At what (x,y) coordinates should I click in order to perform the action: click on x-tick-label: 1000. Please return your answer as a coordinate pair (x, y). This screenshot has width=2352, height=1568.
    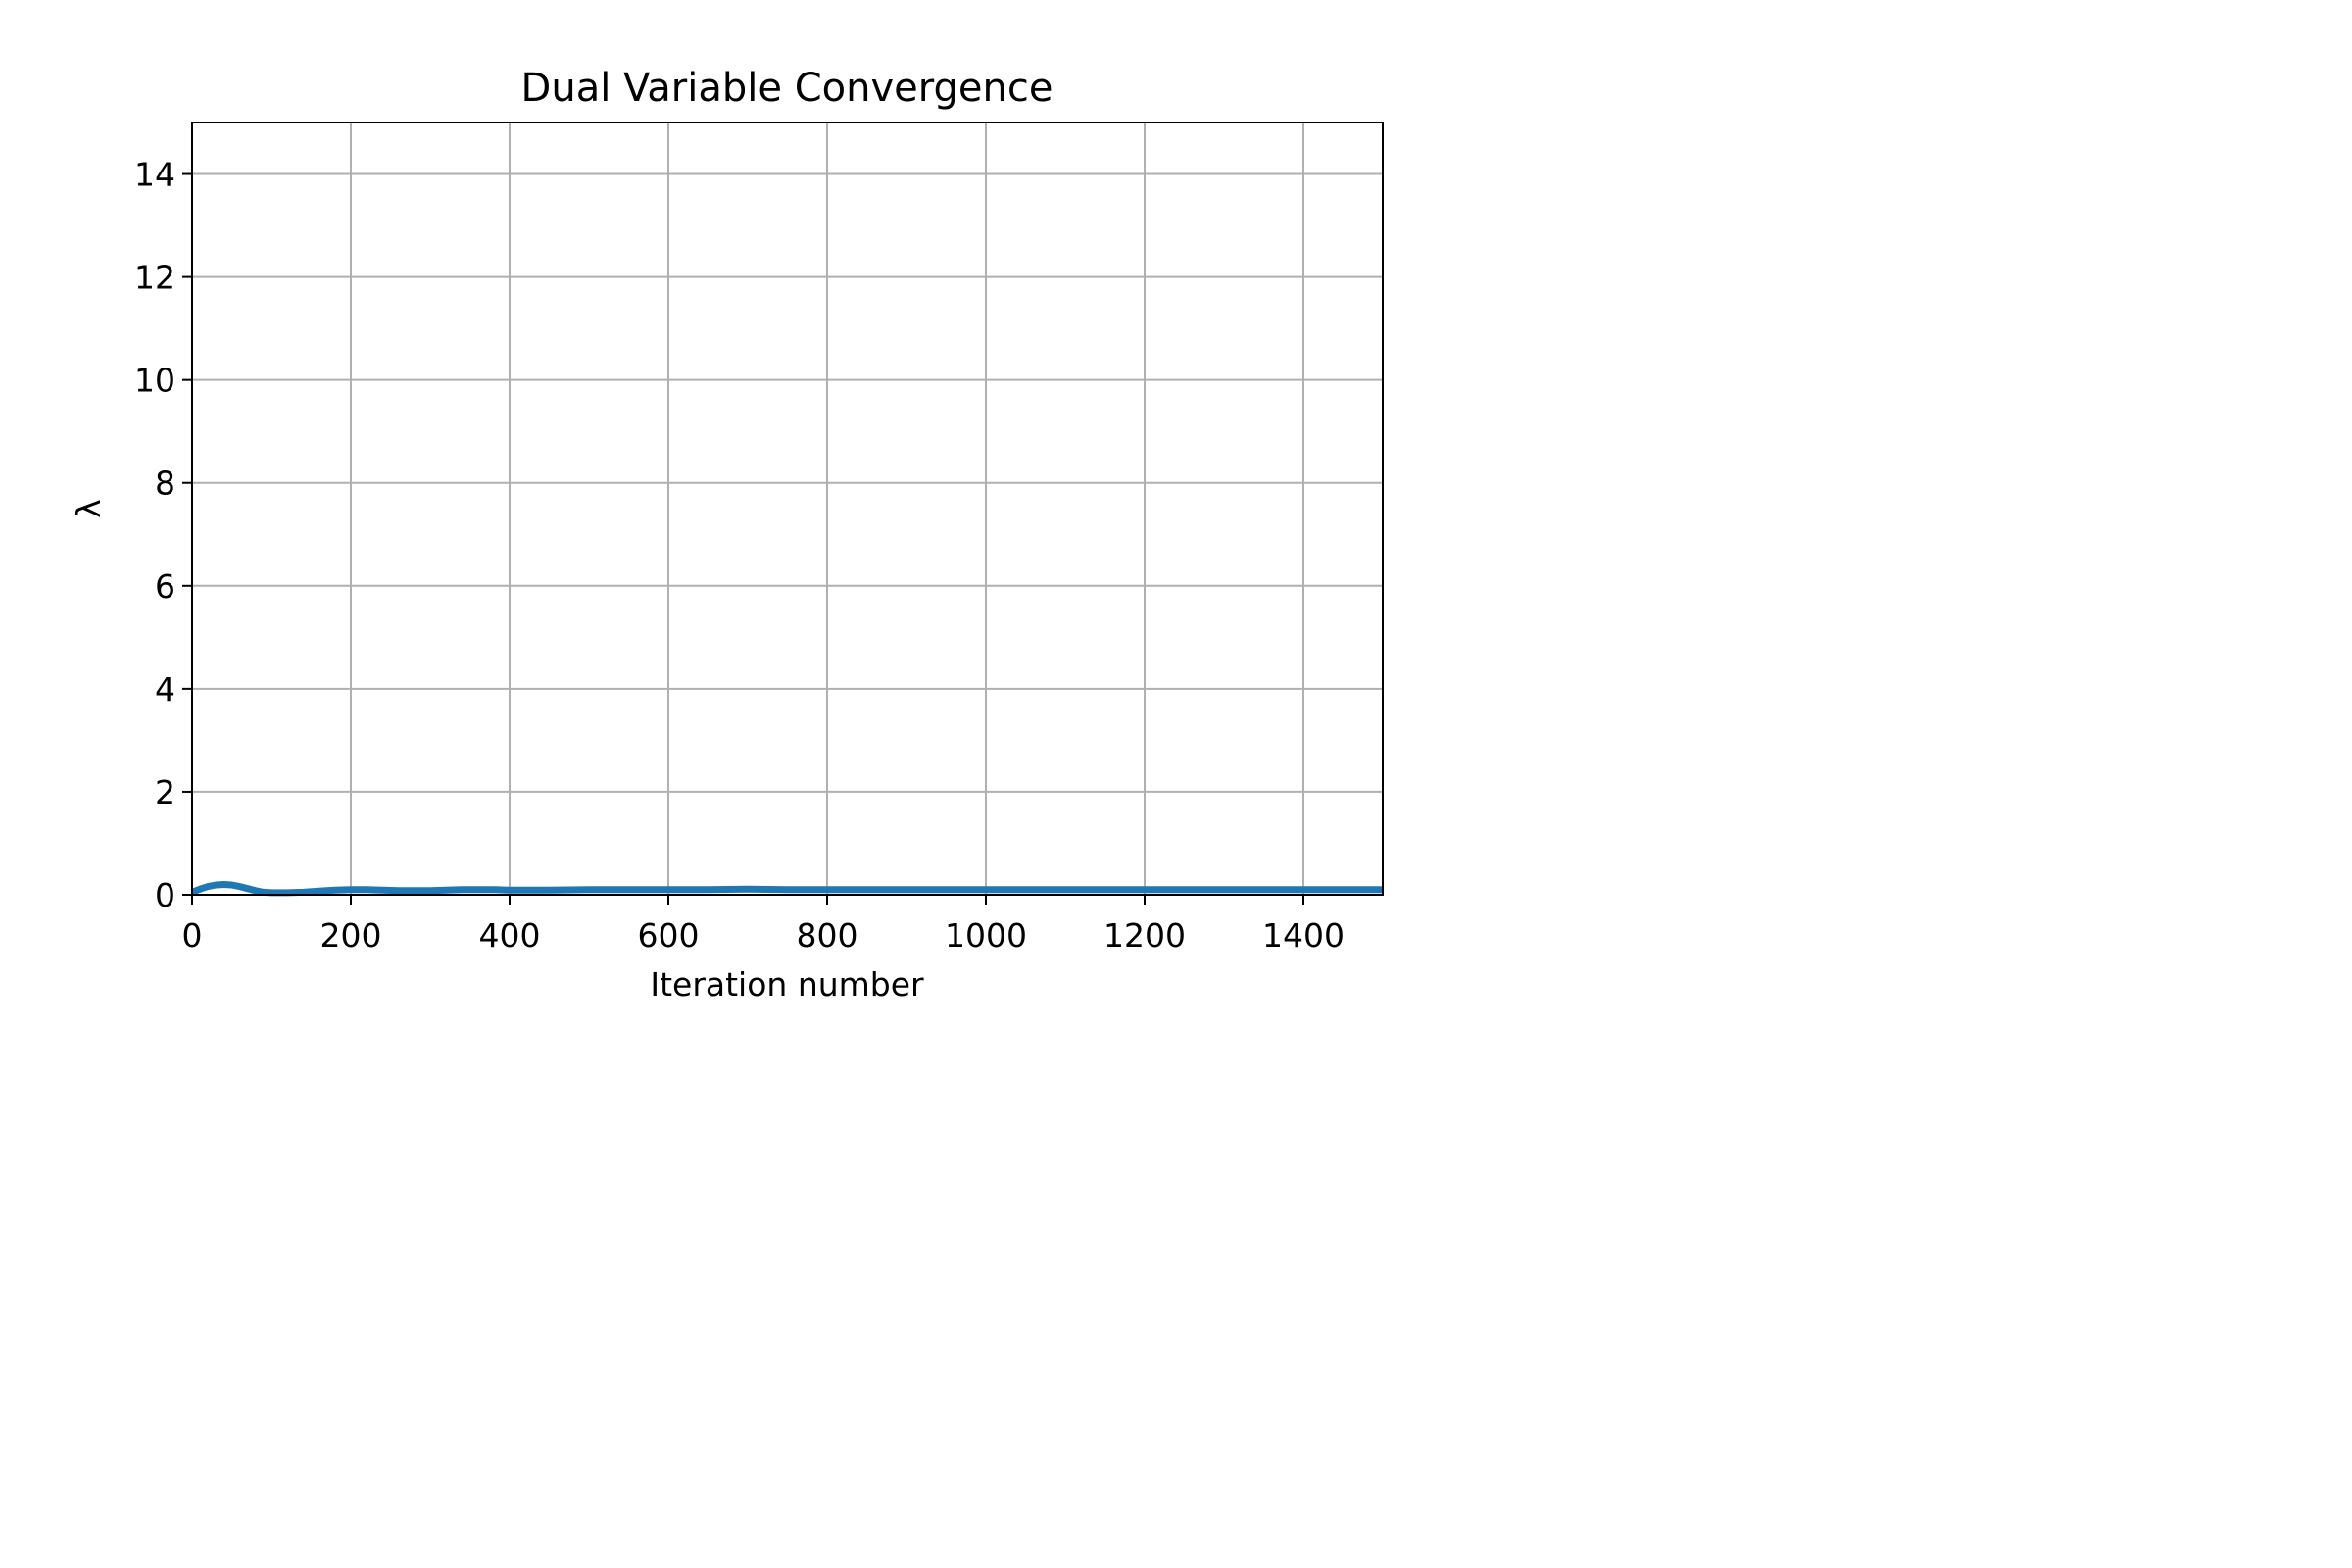
    Looking at the image, I should click on (986, 935).